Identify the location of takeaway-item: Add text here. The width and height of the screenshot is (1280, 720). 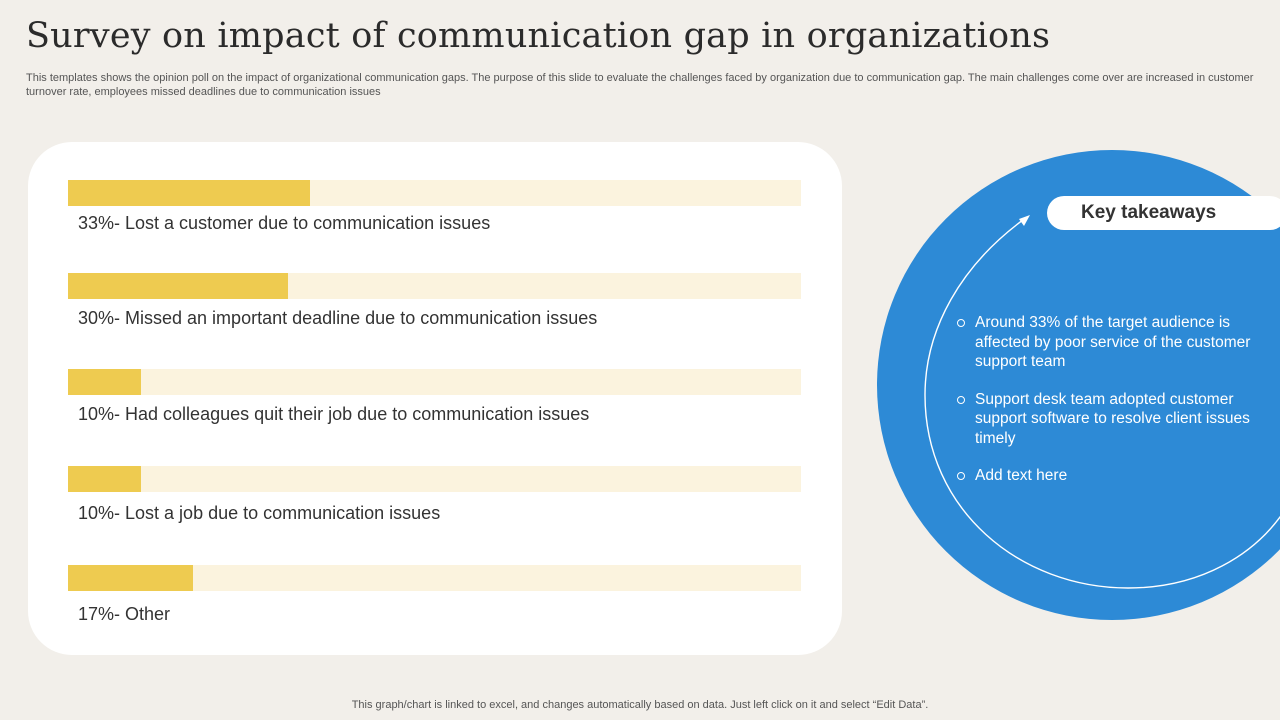
(1112, 476).